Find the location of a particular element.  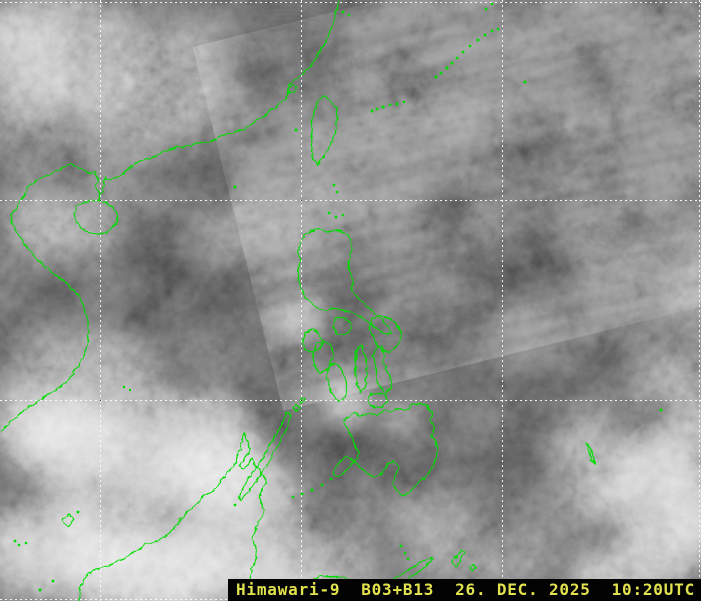

coast-vietnam is located at coordinates (44, 318).